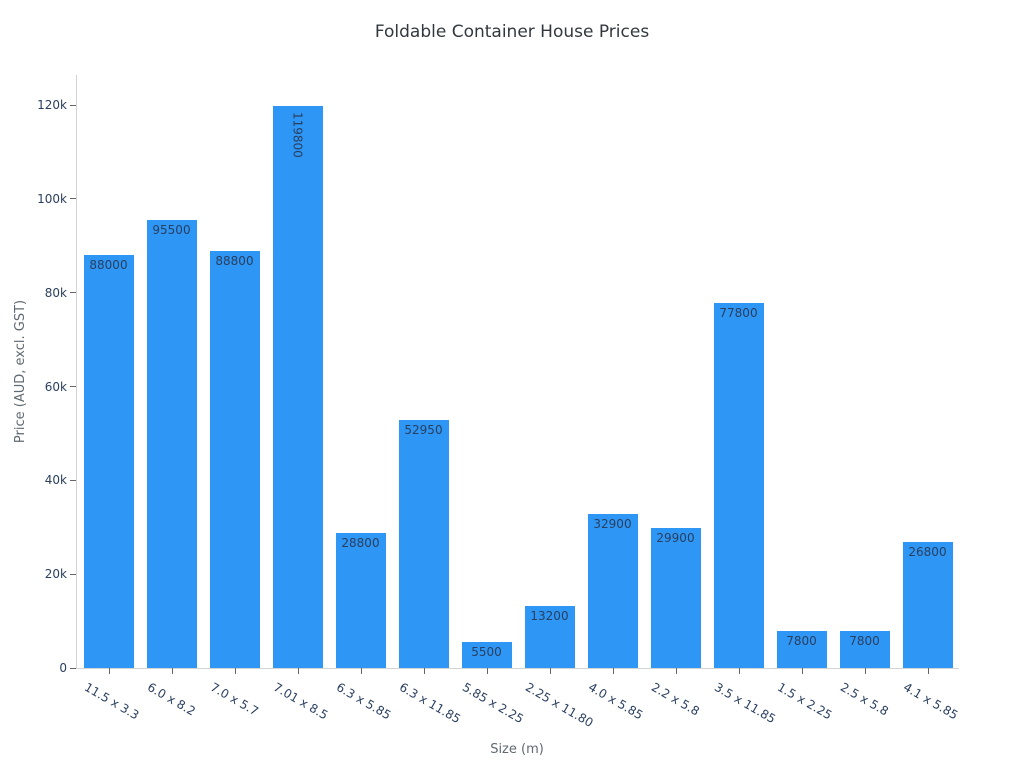  Describe the element at coordinates (171, 699) in the screenshot. I see `x-tick-label: 6.0 x 8.2` at that location.